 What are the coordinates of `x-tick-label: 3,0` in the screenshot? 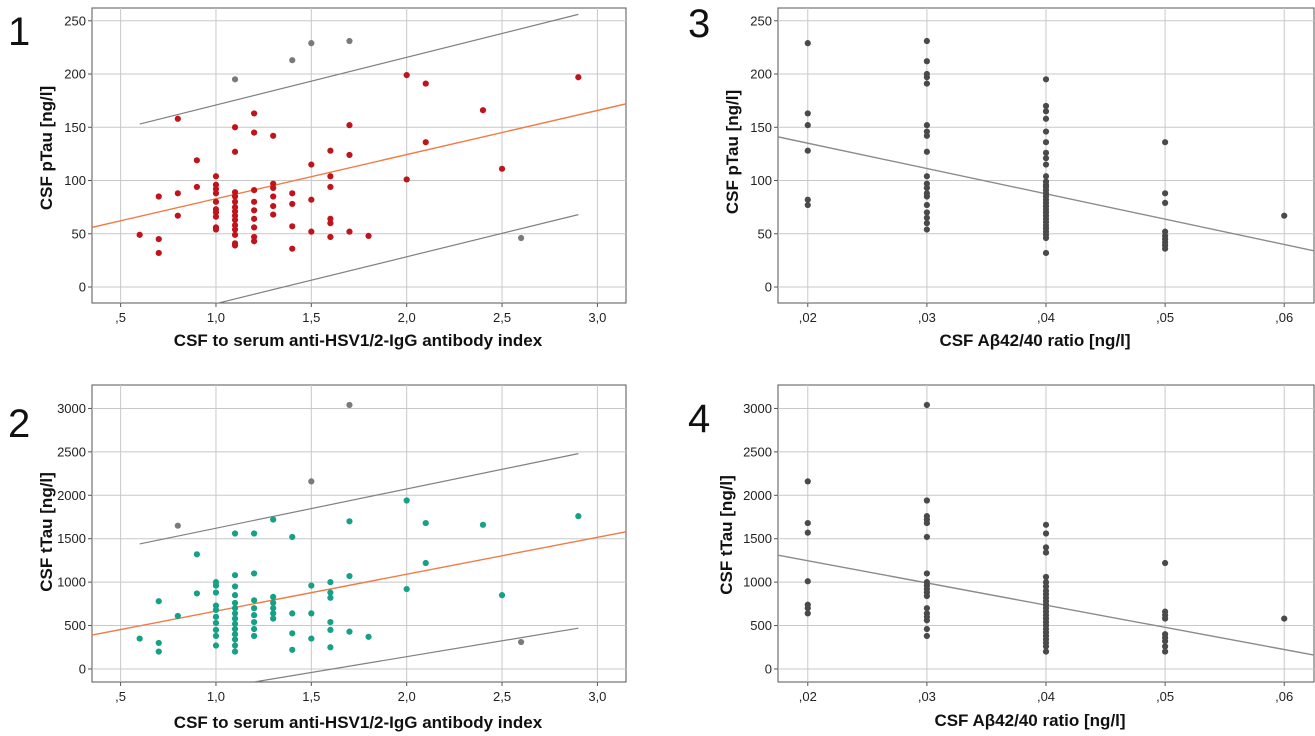 It's located at (597, 696).